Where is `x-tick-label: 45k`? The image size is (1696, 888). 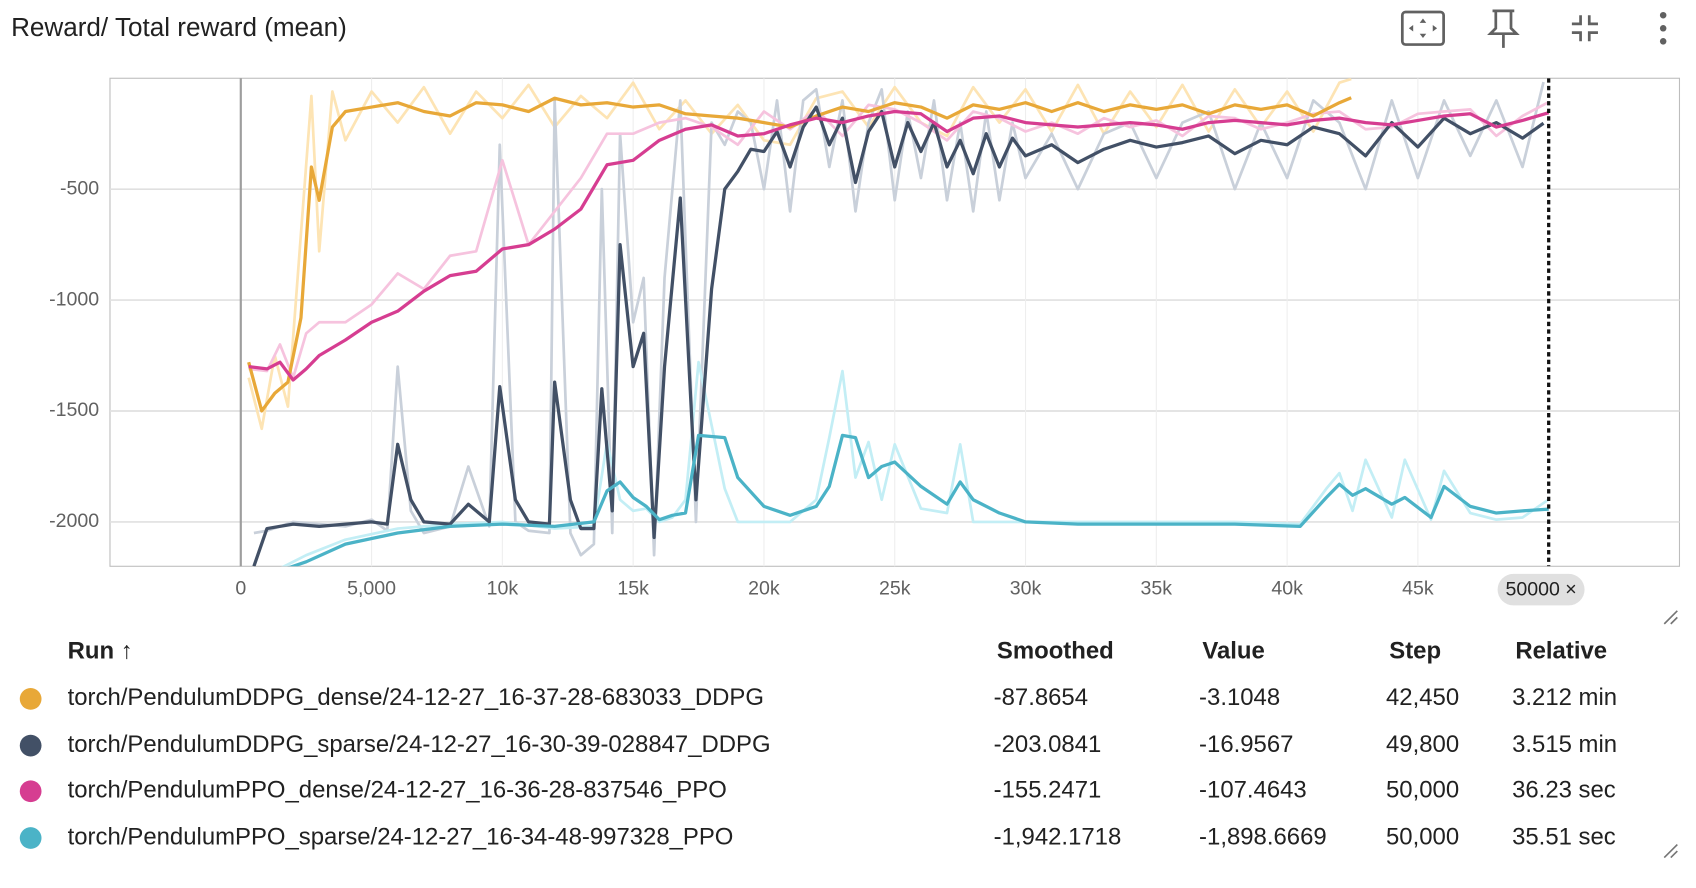
x-tick-label: 45k is located at coordinates (1418, 588).